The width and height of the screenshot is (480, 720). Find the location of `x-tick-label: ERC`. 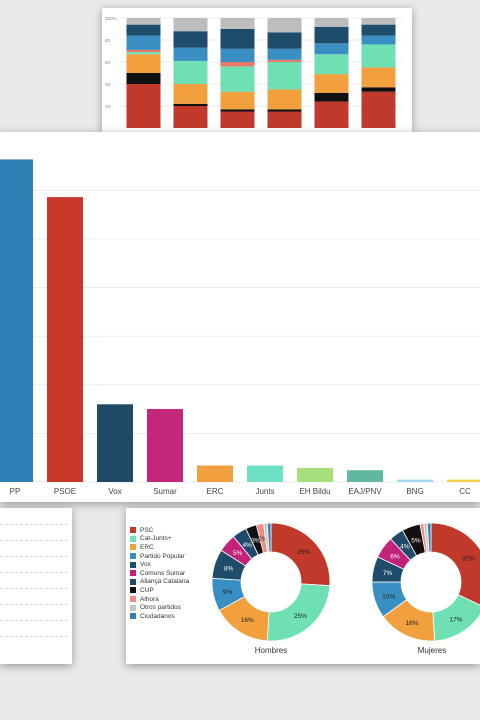

x-tick-label: ERC is located at coordinates (215, 491).